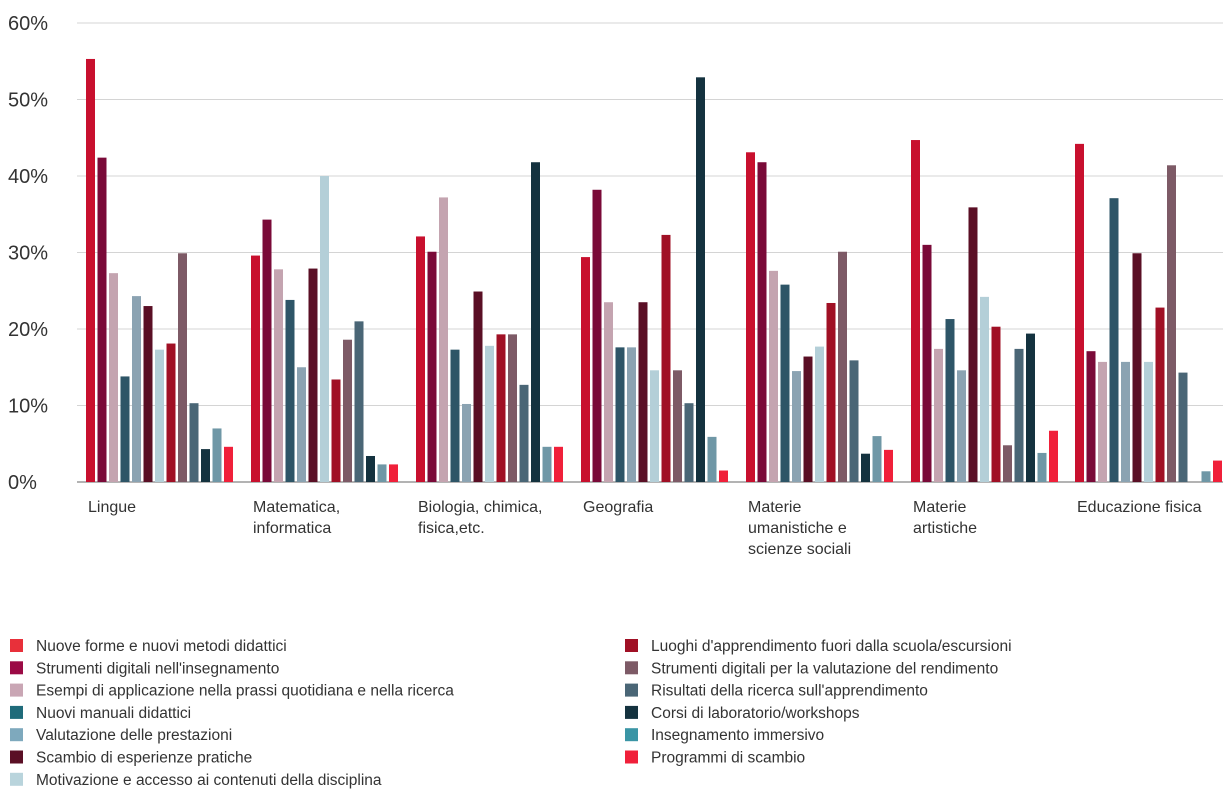 This screenshot has width=1223, height=790. What do you see at coordinates (945, 518) in the screenshot?
I see `x-category-label: Materie artistiche` at bounding box center [945, 518].